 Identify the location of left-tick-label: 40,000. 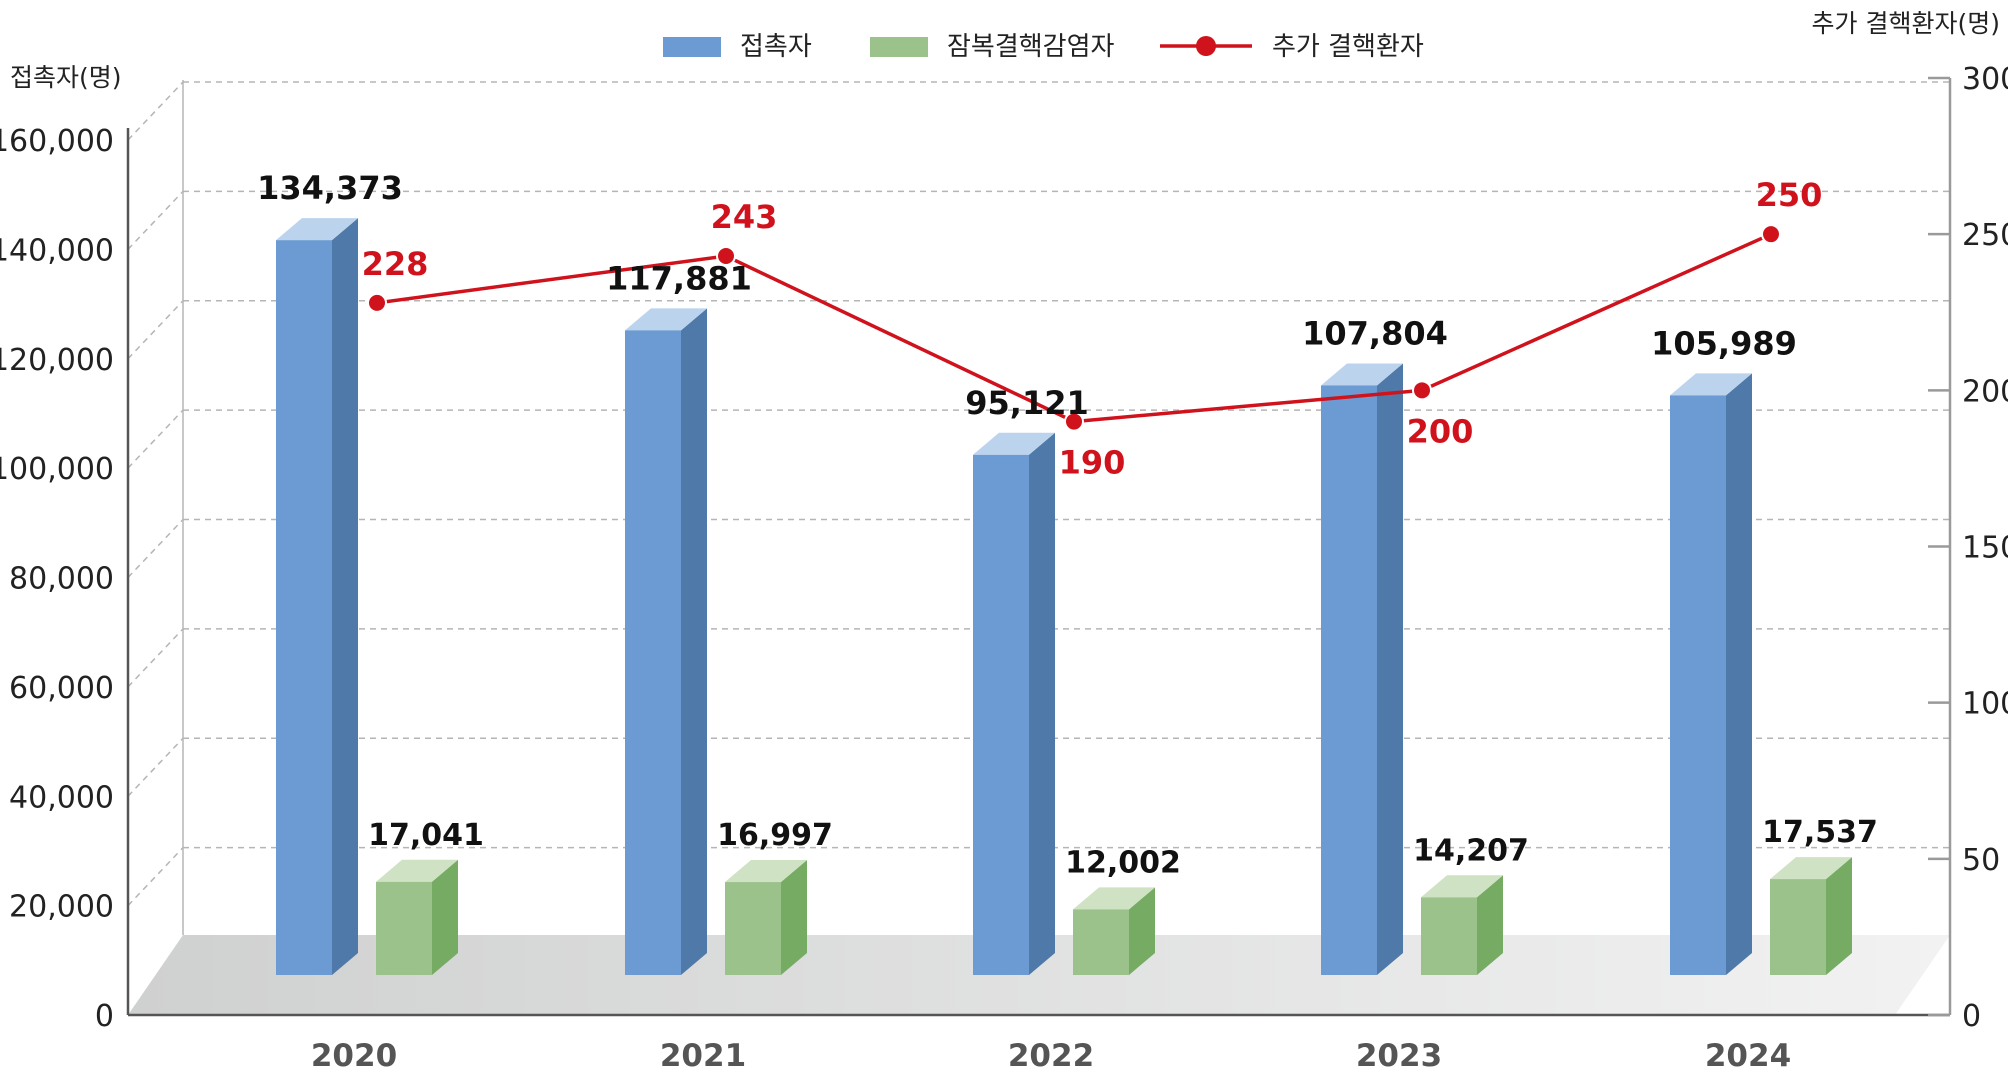
(61, 797).